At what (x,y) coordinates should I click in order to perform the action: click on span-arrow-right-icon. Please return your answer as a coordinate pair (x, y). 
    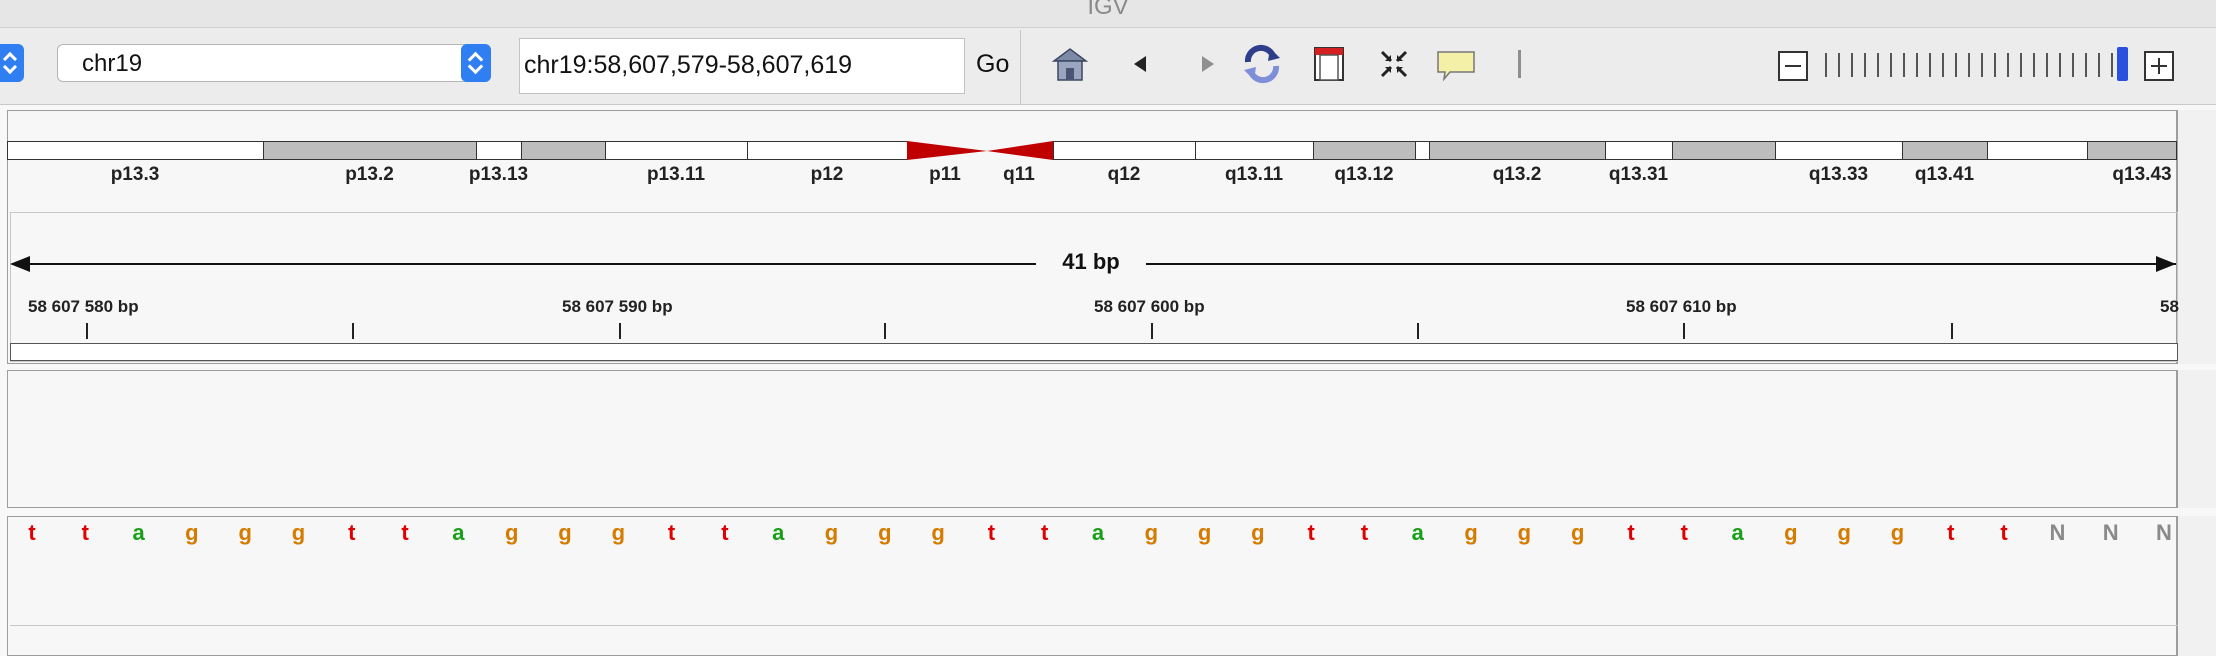
    Looking at the image, I should click on (2166, 264).